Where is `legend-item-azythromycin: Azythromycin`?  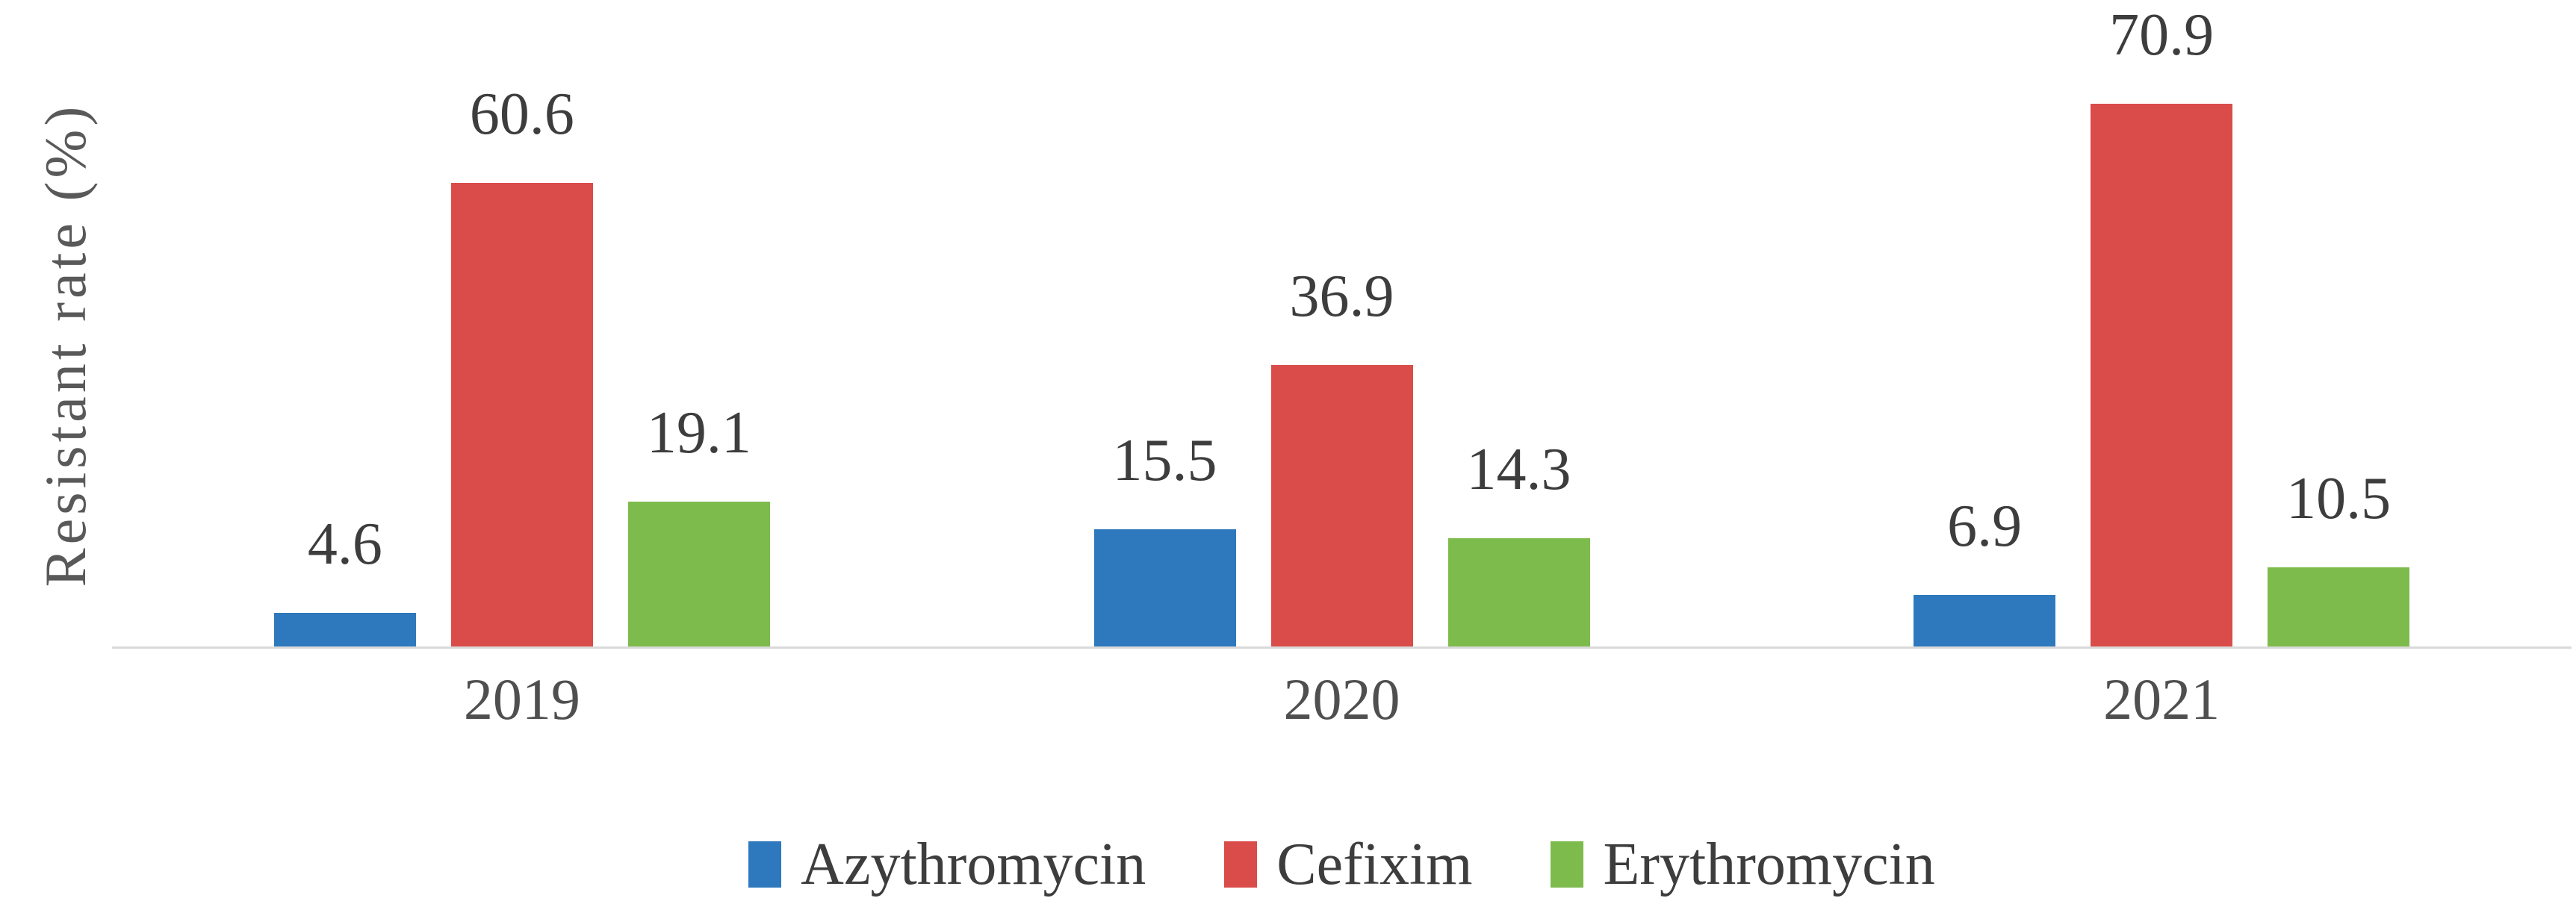
legend-item-azythromycin: Azythromycin is located at coordinates (947, 864).